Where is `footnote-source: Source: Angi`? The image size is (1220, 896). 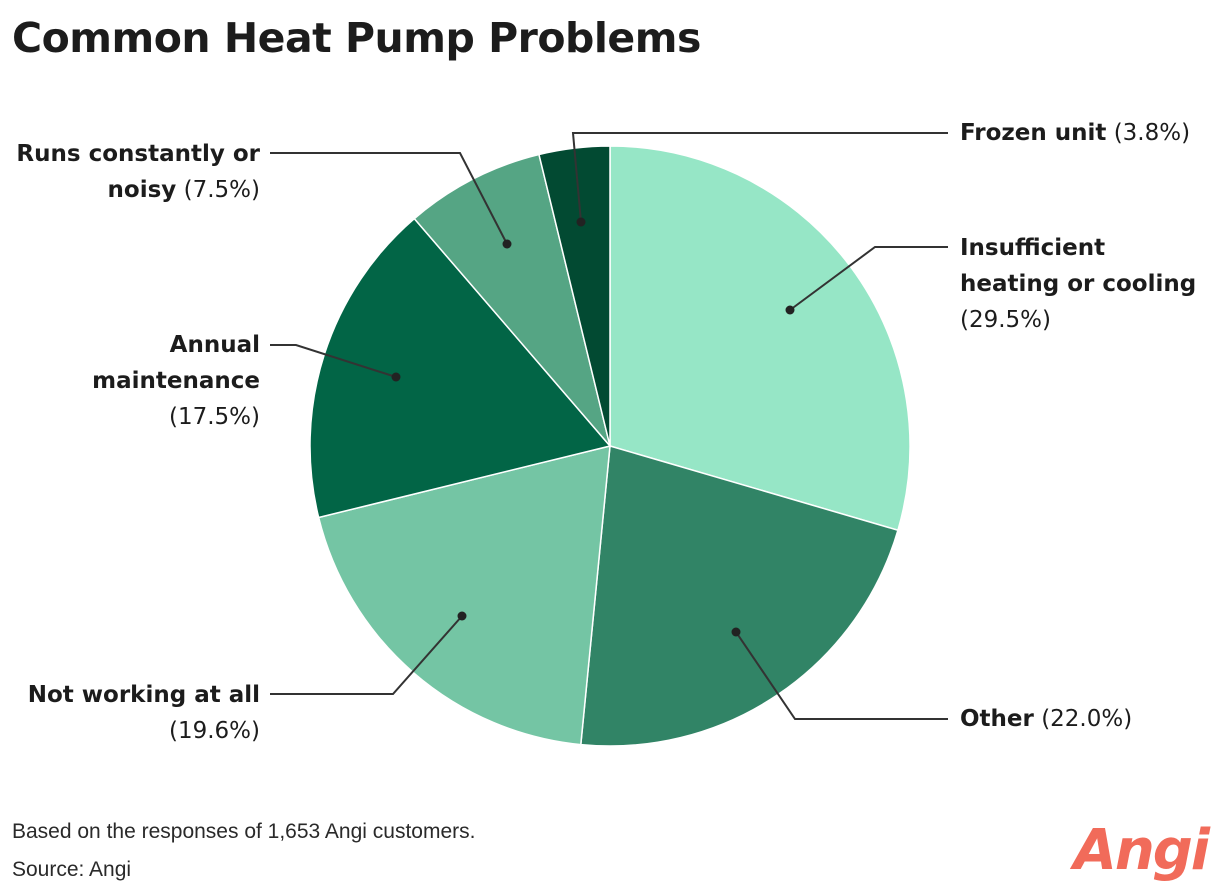
footnote-source: Source: Angi is located at coordinates (72, 869).